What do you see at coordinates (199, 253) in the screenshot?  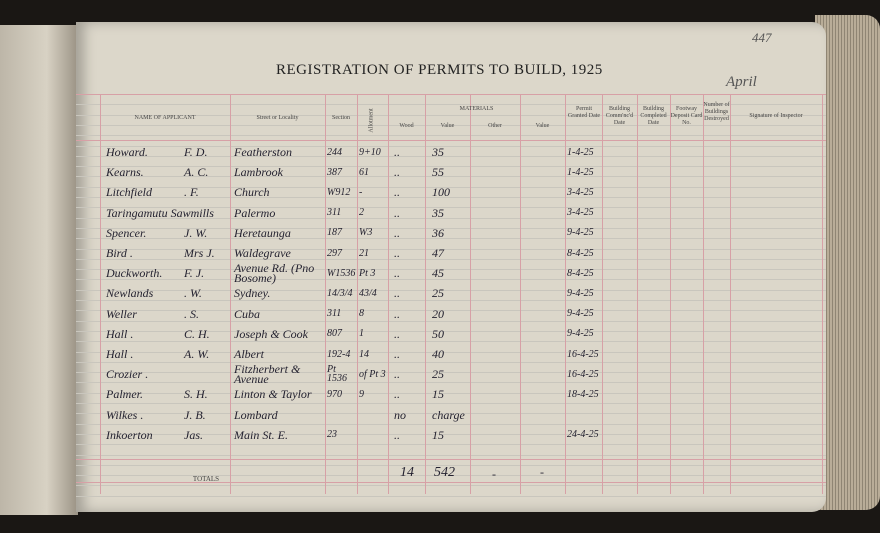 I see `cell-init: Mrs J.` at bounding box center [199, 253].